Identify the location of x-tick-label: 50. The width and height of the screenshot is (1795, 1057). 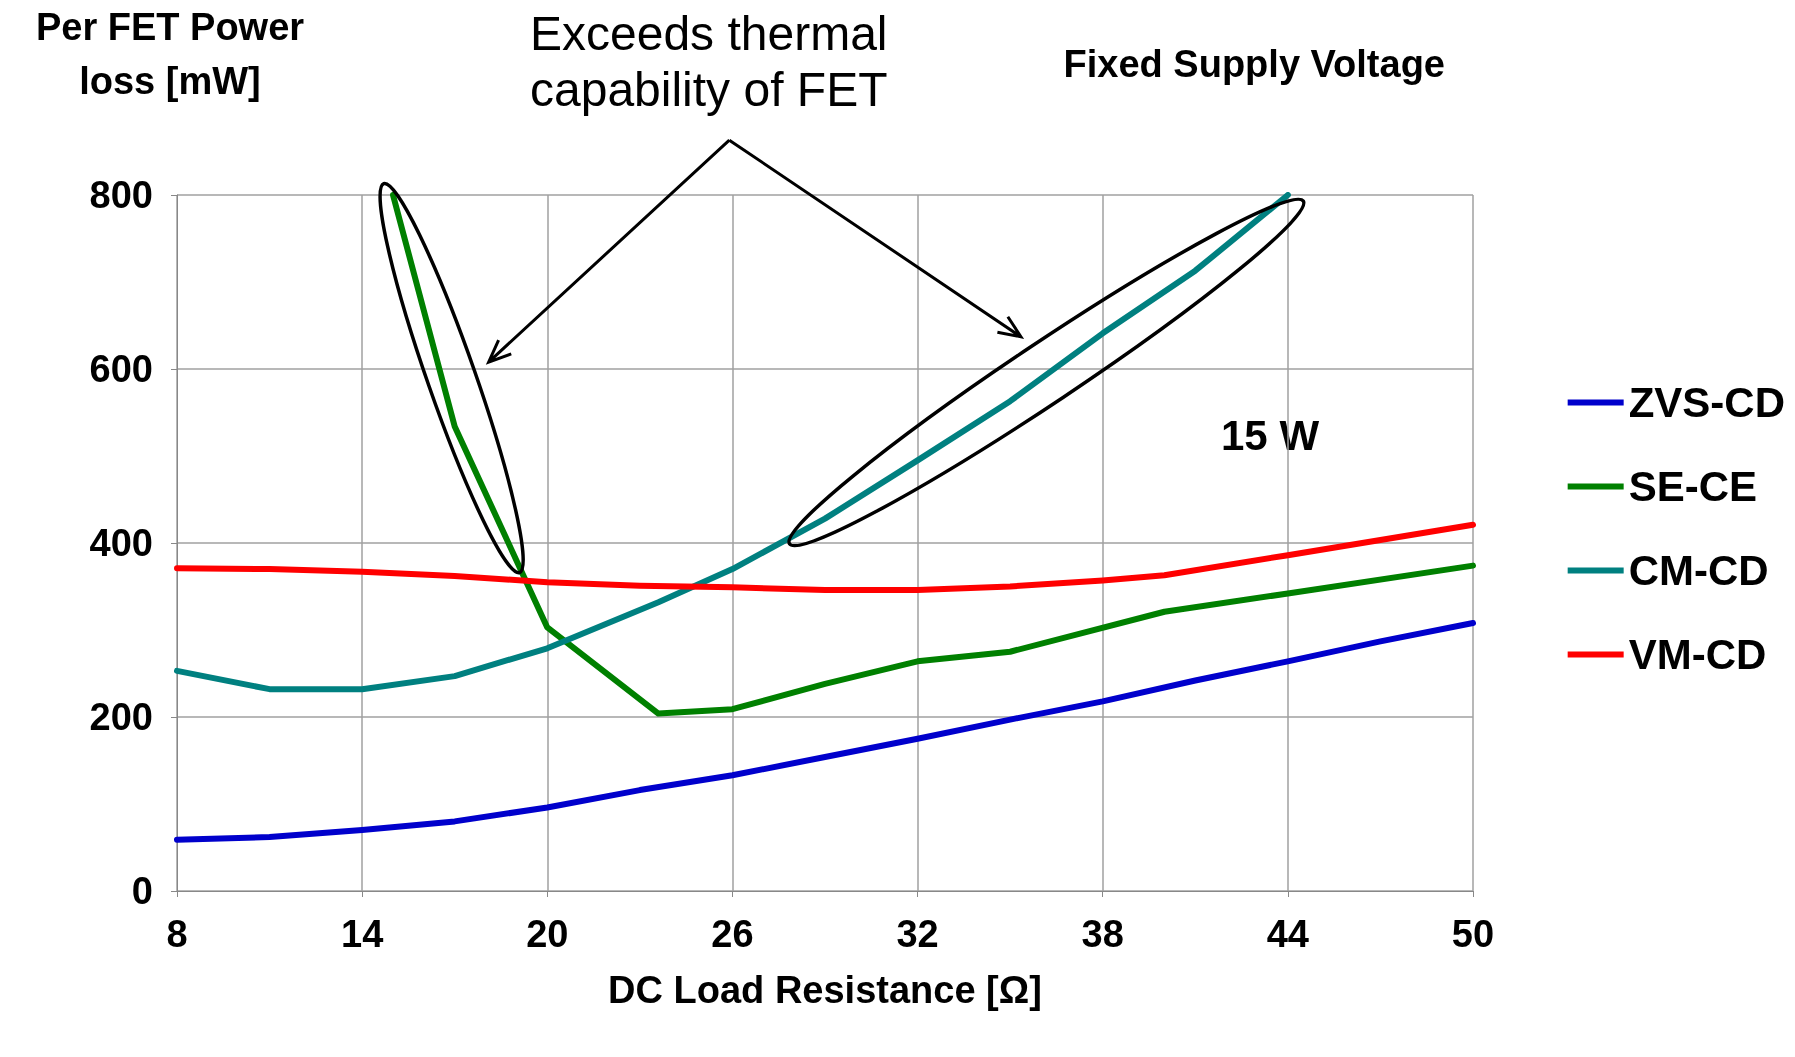
(1473, 934).